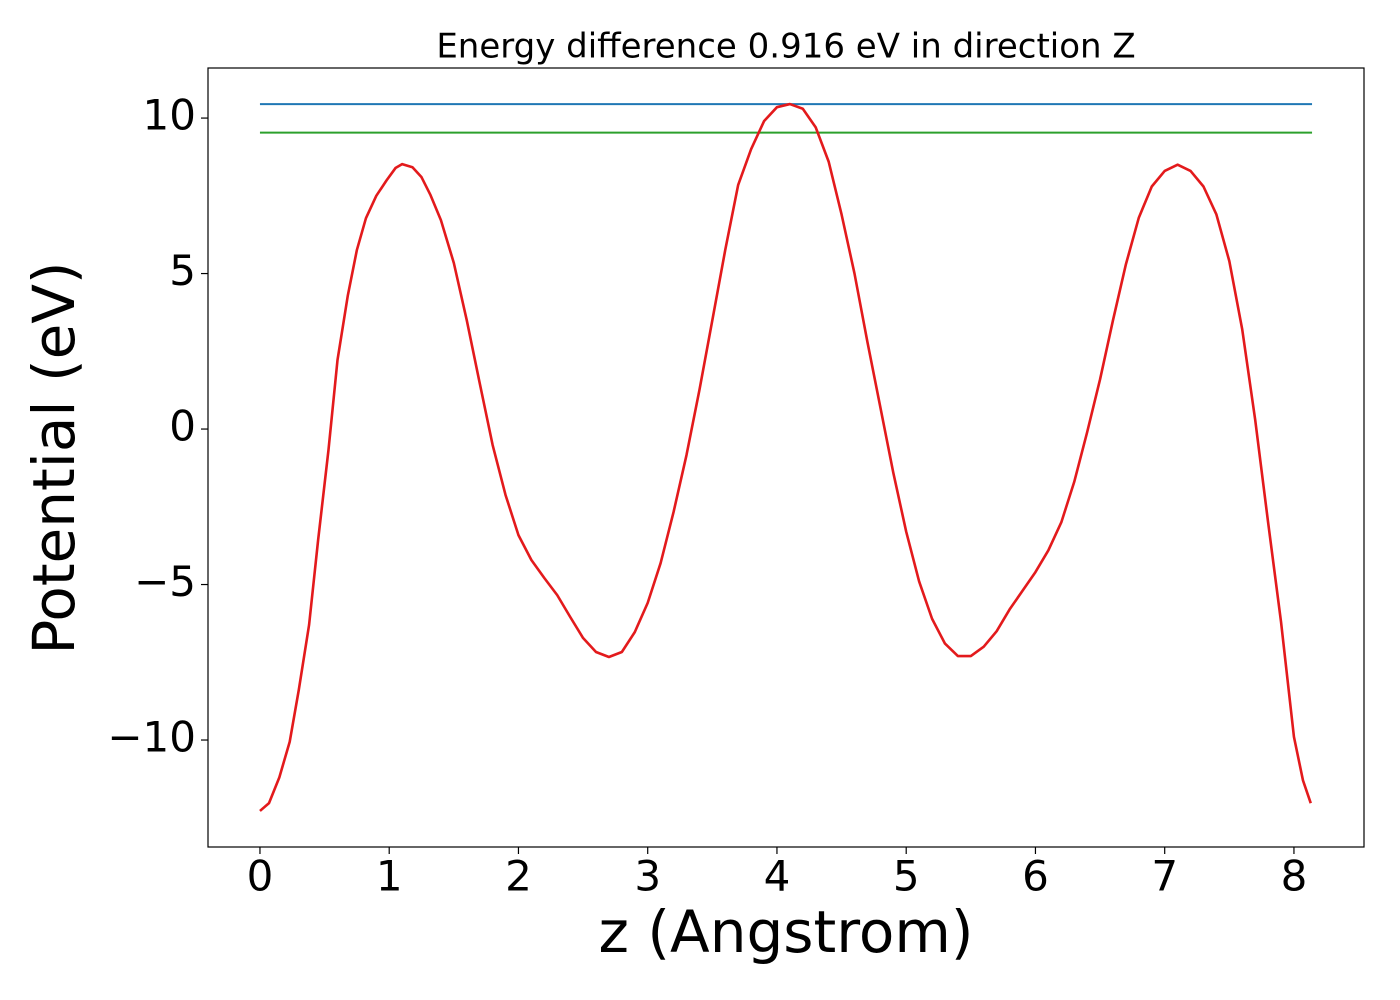 This screenshot has width=1400, height=1000. I want to click on x-tick-label: 0, so click(260, 876).